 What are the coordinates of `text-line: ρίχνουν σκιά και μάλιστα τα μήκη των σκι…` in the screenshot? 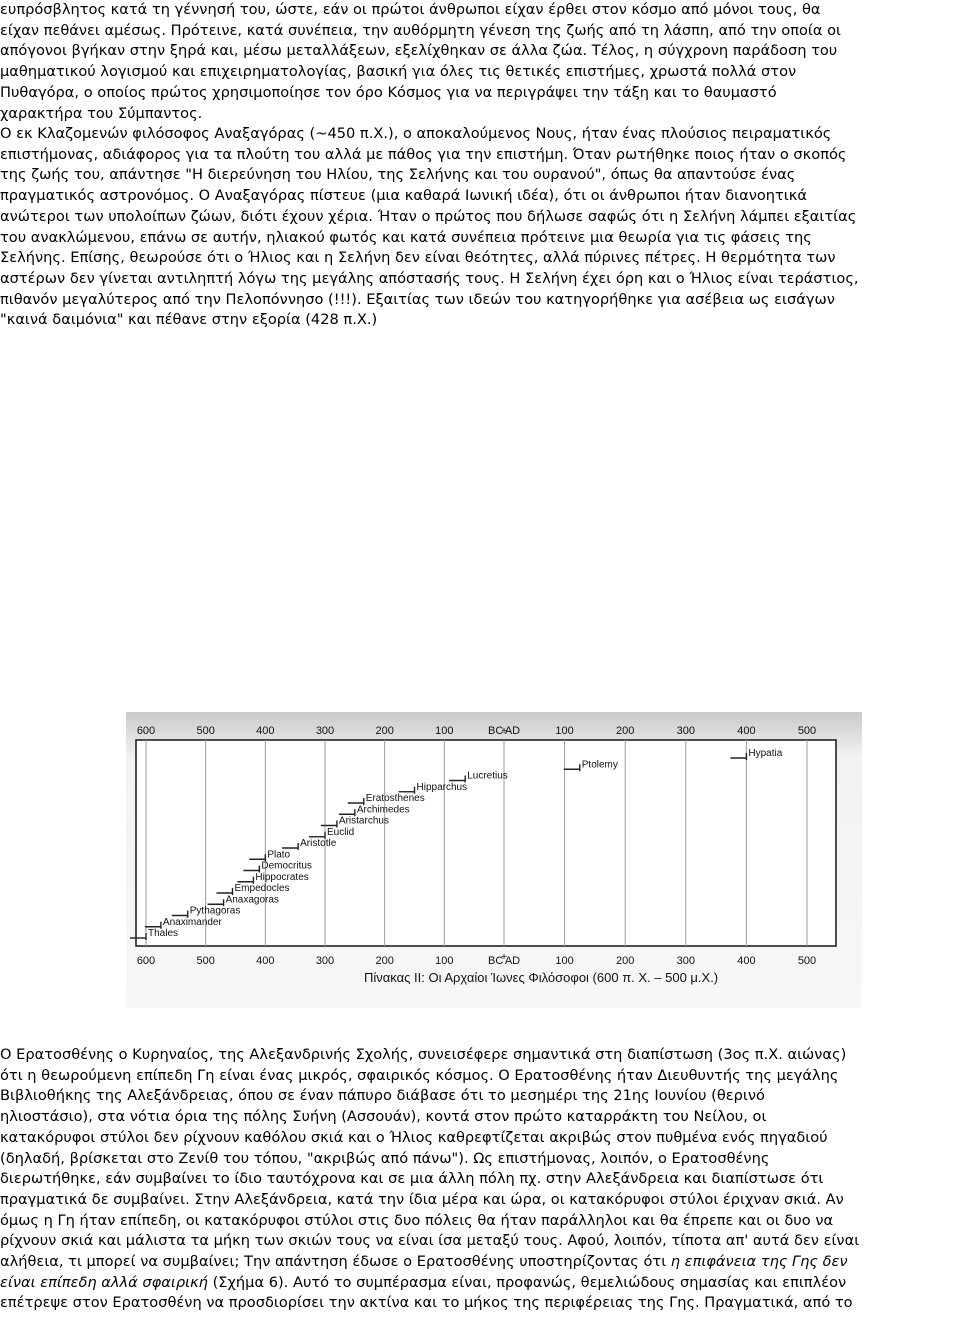 It's located at (430, 1241).